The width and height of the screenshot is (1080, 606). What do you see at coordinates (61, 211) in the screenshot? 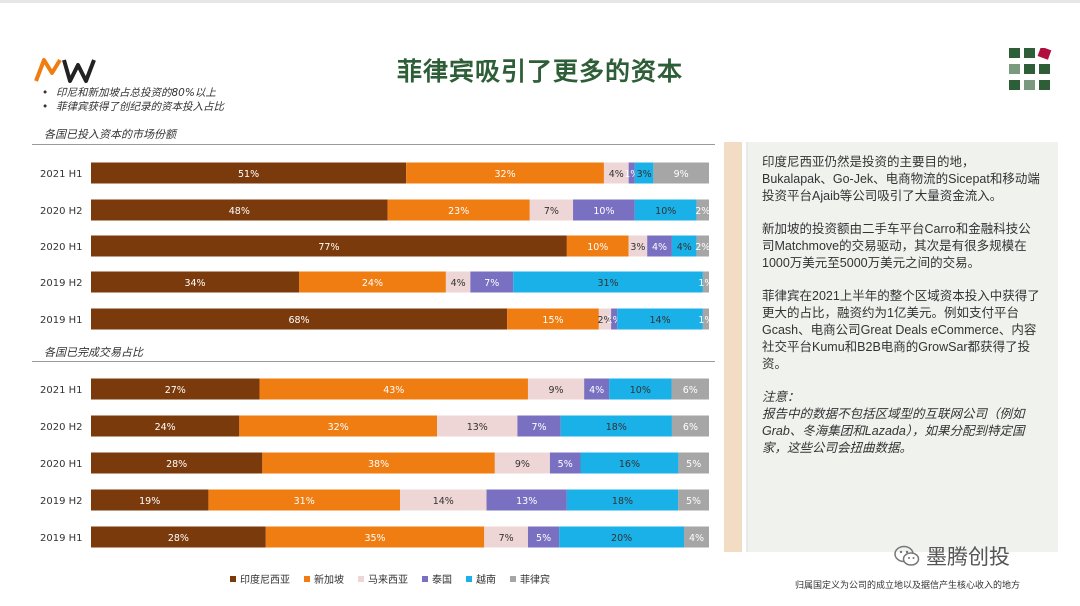
I see `category-label: 2020 H2` at bounding box center [61, 211].